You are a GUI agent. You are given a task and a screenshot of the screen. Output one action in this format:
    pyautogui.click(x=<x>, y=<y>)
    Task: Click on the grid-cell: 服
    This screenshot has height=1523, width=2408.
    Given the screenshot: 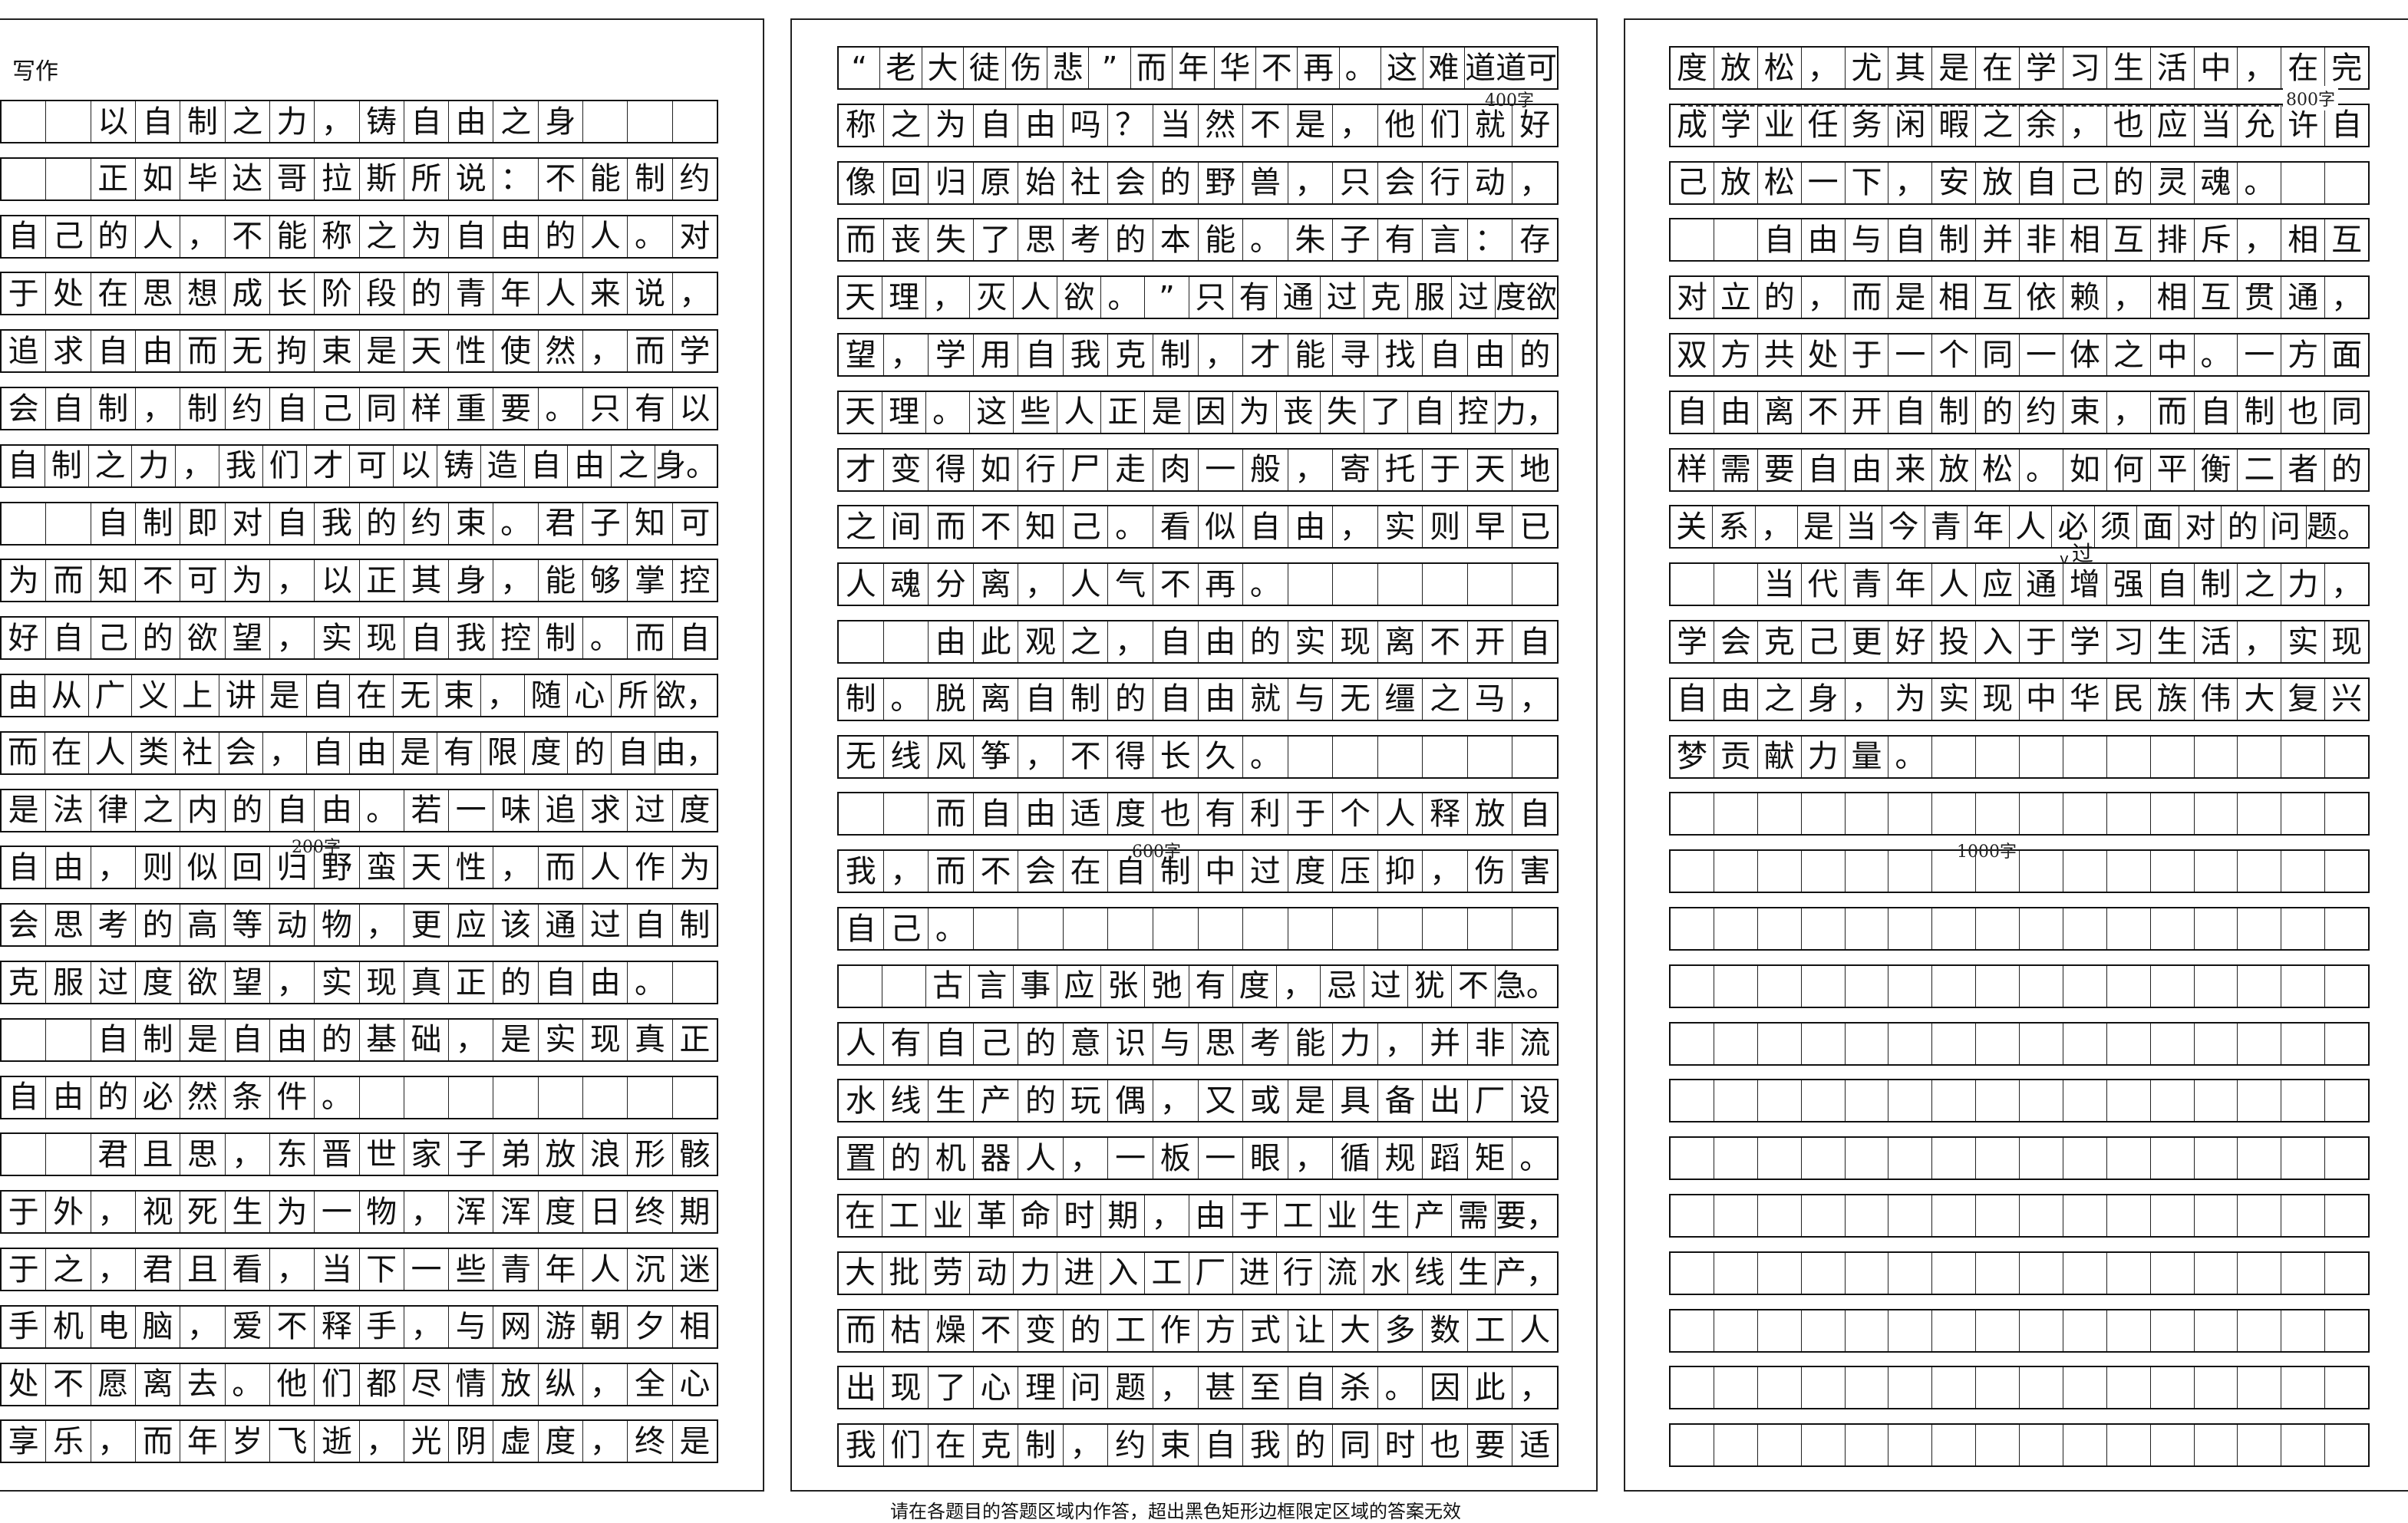 What is the action you would take?
    pyautogui.click(x=68, y=982)
    